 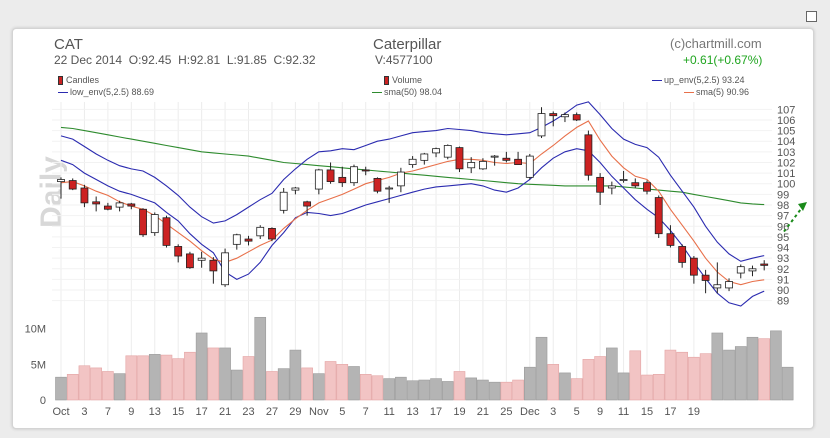 What do you see at coordinates (783, 259) in the screenshot?
I see `y-tick-label: 93` at bounding box center [783, 259].